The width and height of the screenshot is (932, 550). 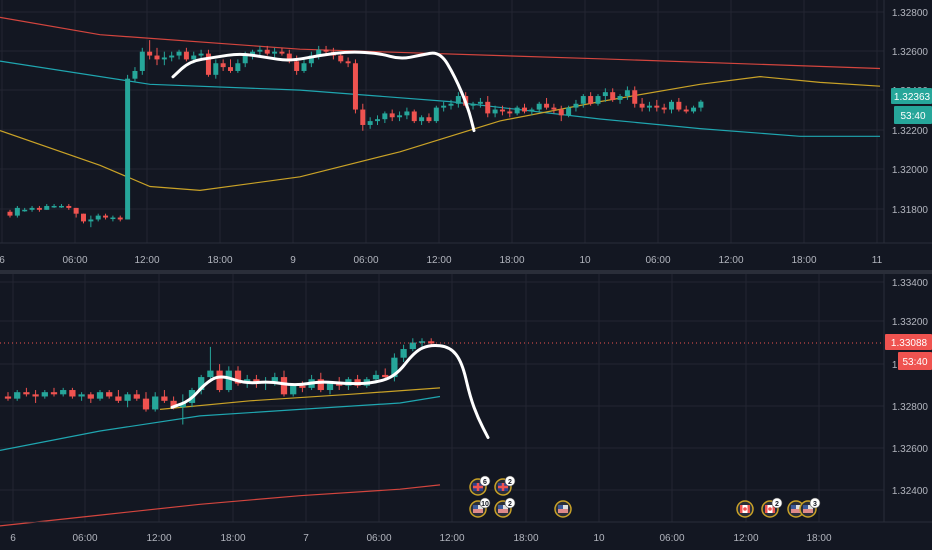 I want to click on economic-events: 6 2 10 2 2 3, so click(x=645, y=496).